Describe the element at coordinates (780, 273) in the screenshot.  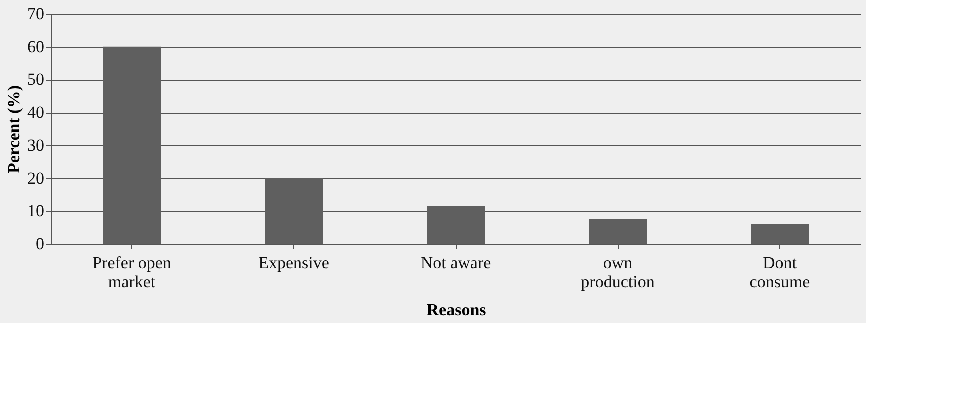
I see `x-tick-label: Dont consume` at that location.